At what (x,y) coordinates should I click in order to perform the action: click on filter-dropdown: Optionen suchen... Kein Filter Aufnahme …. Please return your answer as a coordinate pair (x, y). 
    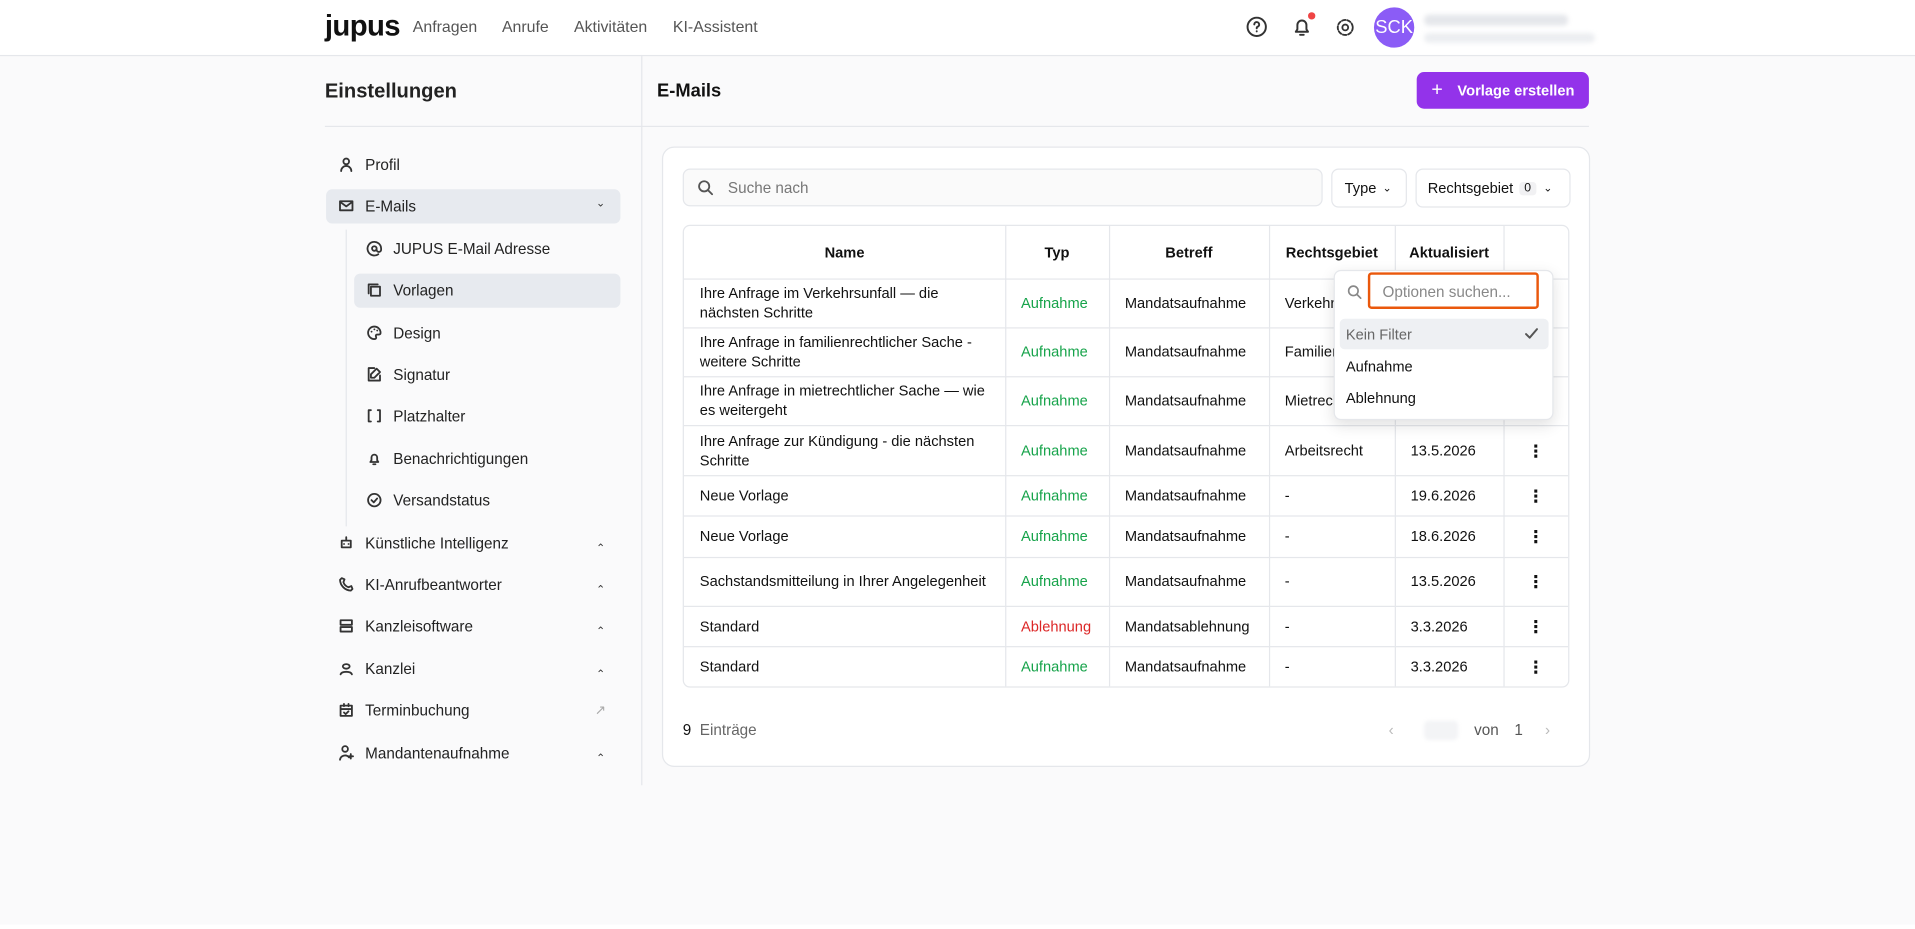
    Looking at the image, I should click on (1443, 345).